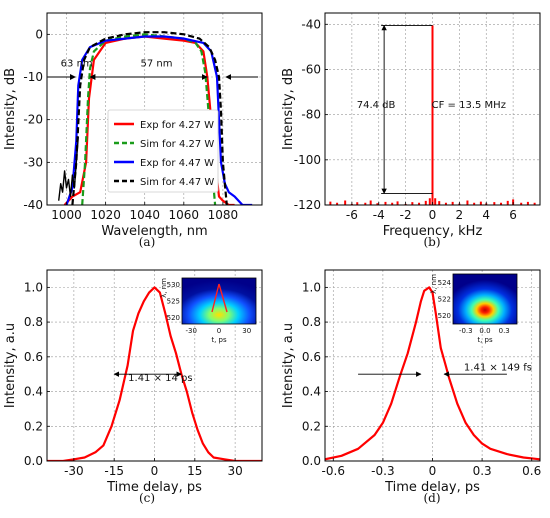 Image resolution: width=550 pixels, height=518 pixels. Describe the element at coordinates (352, 215) in the screenshot. I see `x-tick-label: -6` at that location.